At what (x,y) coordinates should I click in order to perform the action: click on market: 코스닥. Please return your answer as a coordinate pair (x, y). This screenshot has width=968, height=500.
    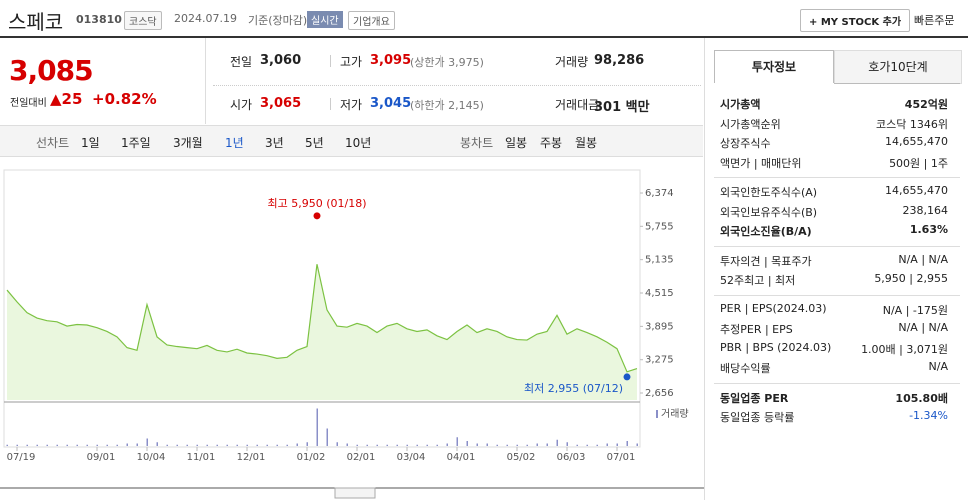
    Looking at the image, I should click on (143, 20).